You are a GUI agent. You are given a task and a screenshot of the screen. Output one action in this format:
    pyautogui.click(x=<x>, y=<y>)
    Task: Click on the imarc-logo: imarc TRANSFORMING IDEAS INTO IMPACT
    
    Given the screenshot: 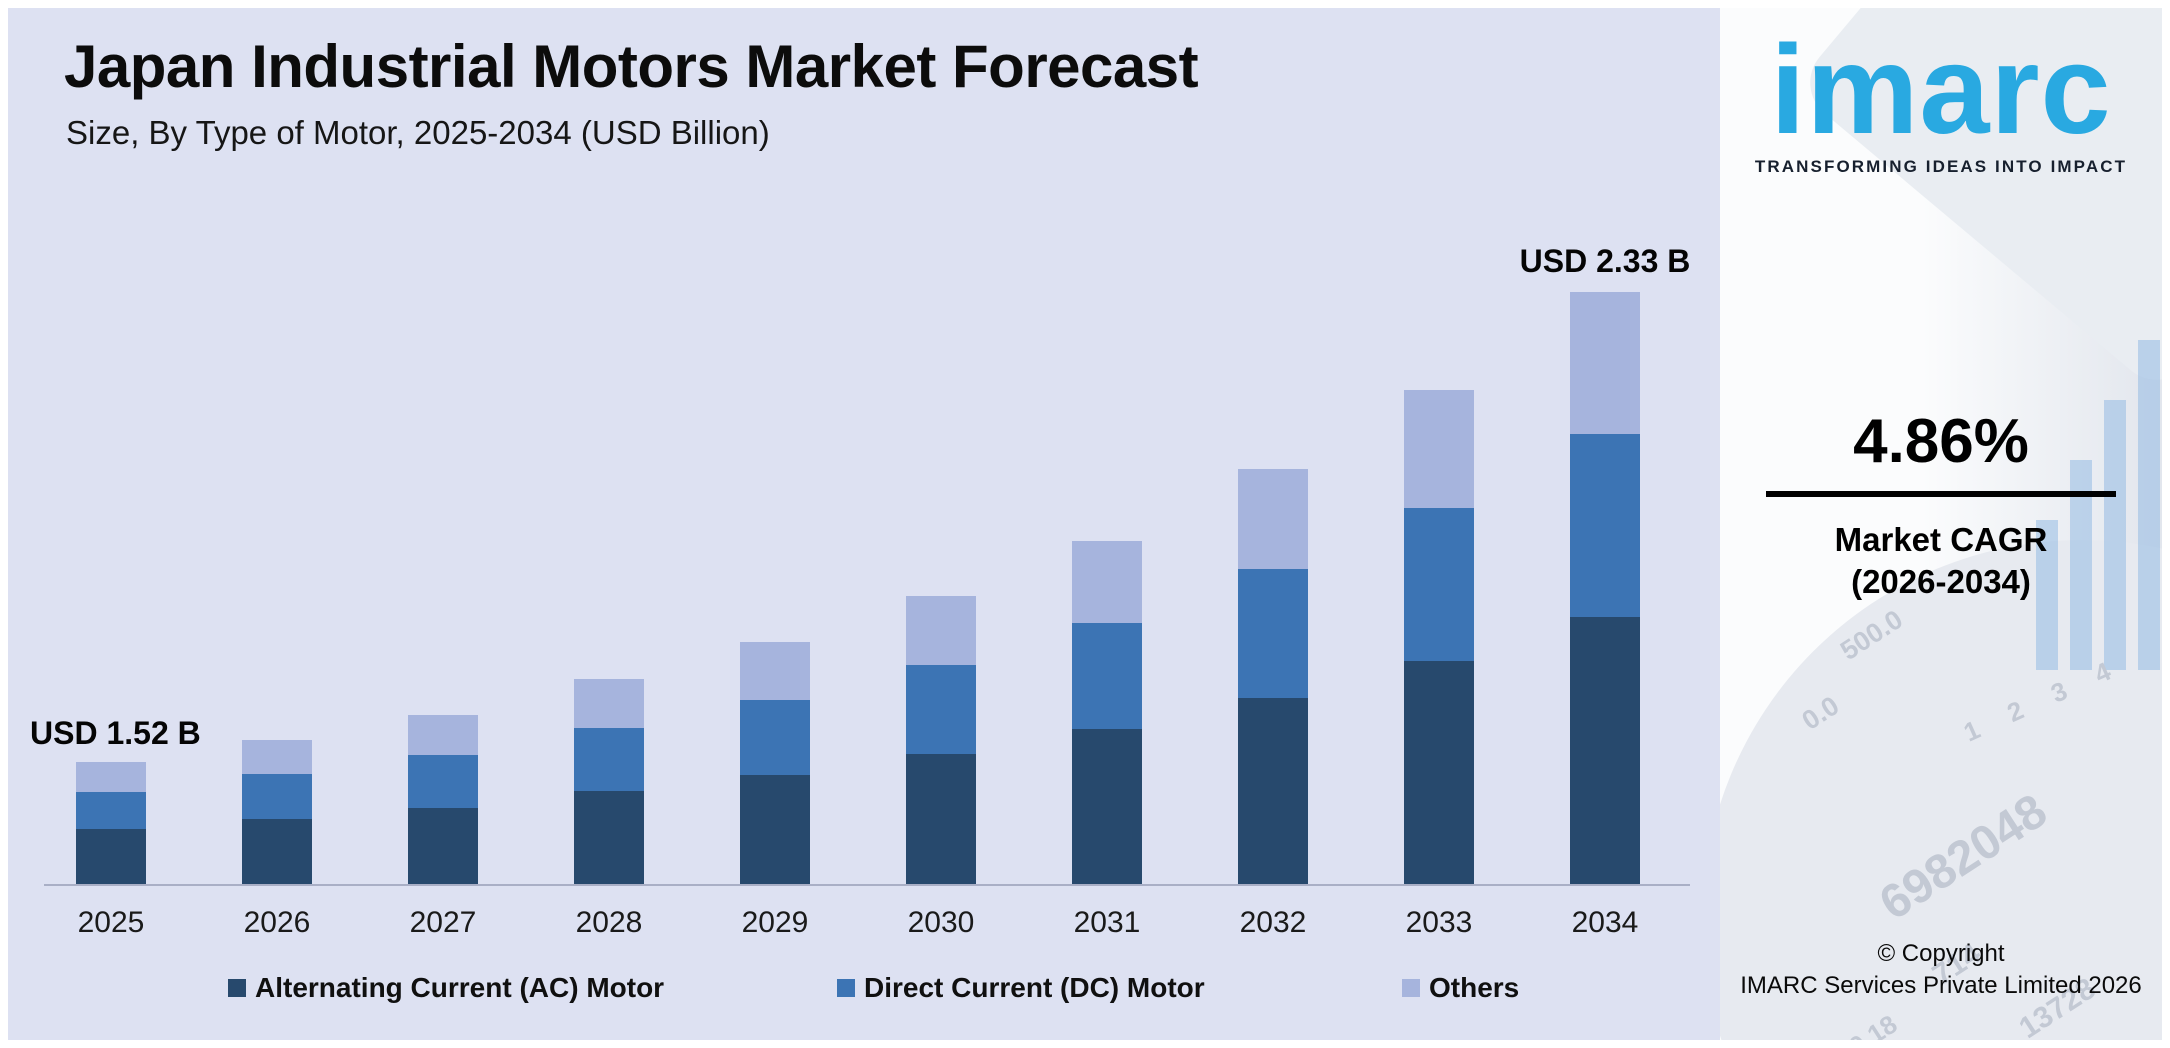 What is the action you would take?
    pyautogui.click(x=1941, y=98)
    